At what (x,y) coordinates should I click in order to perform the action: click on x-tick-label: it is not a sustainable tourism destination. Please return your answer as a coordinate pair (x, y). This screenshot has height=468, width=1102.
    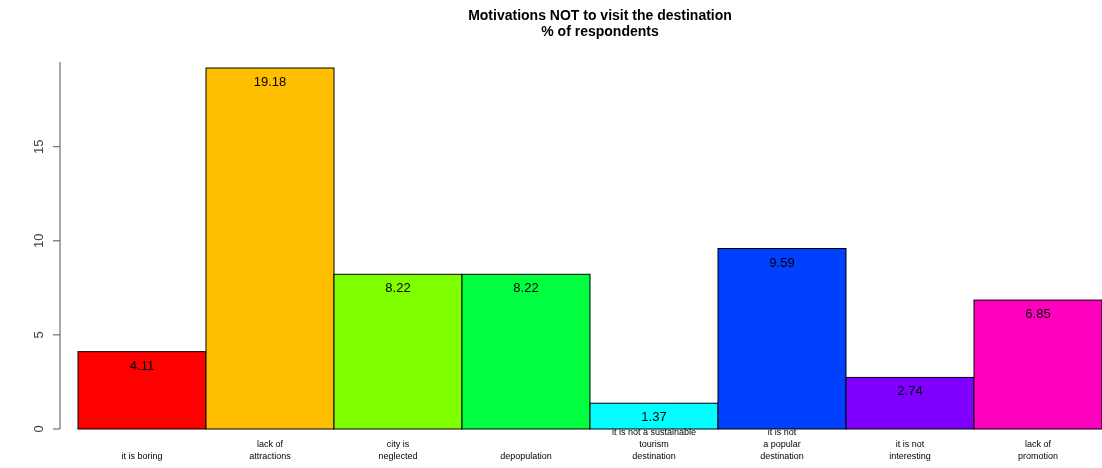
    Looking at the image, I should click on (654, 444).